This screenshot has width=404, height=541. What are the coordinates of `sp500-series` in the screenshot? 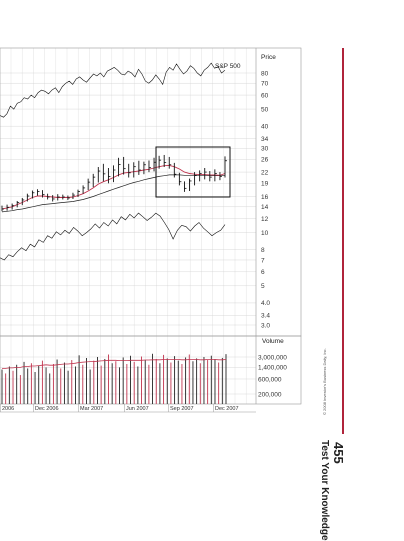 It's located at (113, 90).